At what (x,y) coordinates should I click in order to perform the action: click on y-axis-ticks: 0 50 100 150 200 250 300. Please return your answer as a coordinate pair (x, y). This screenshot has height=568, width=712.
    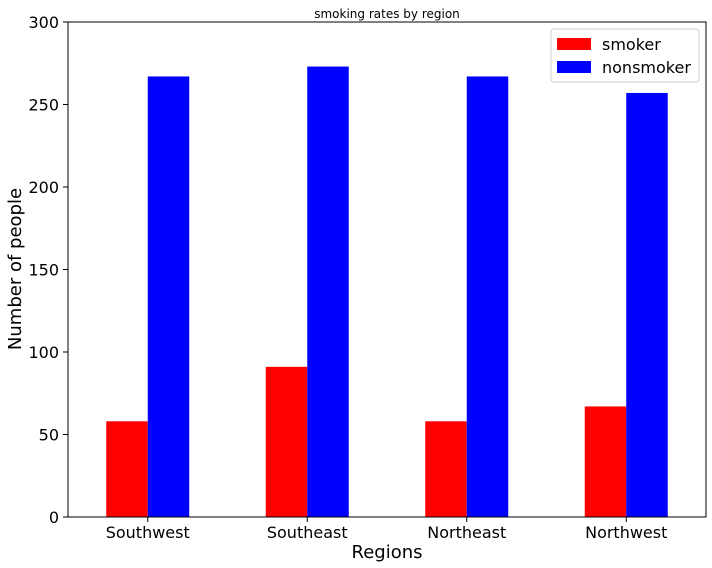
    Looking at the image, I should click on (48, 270).